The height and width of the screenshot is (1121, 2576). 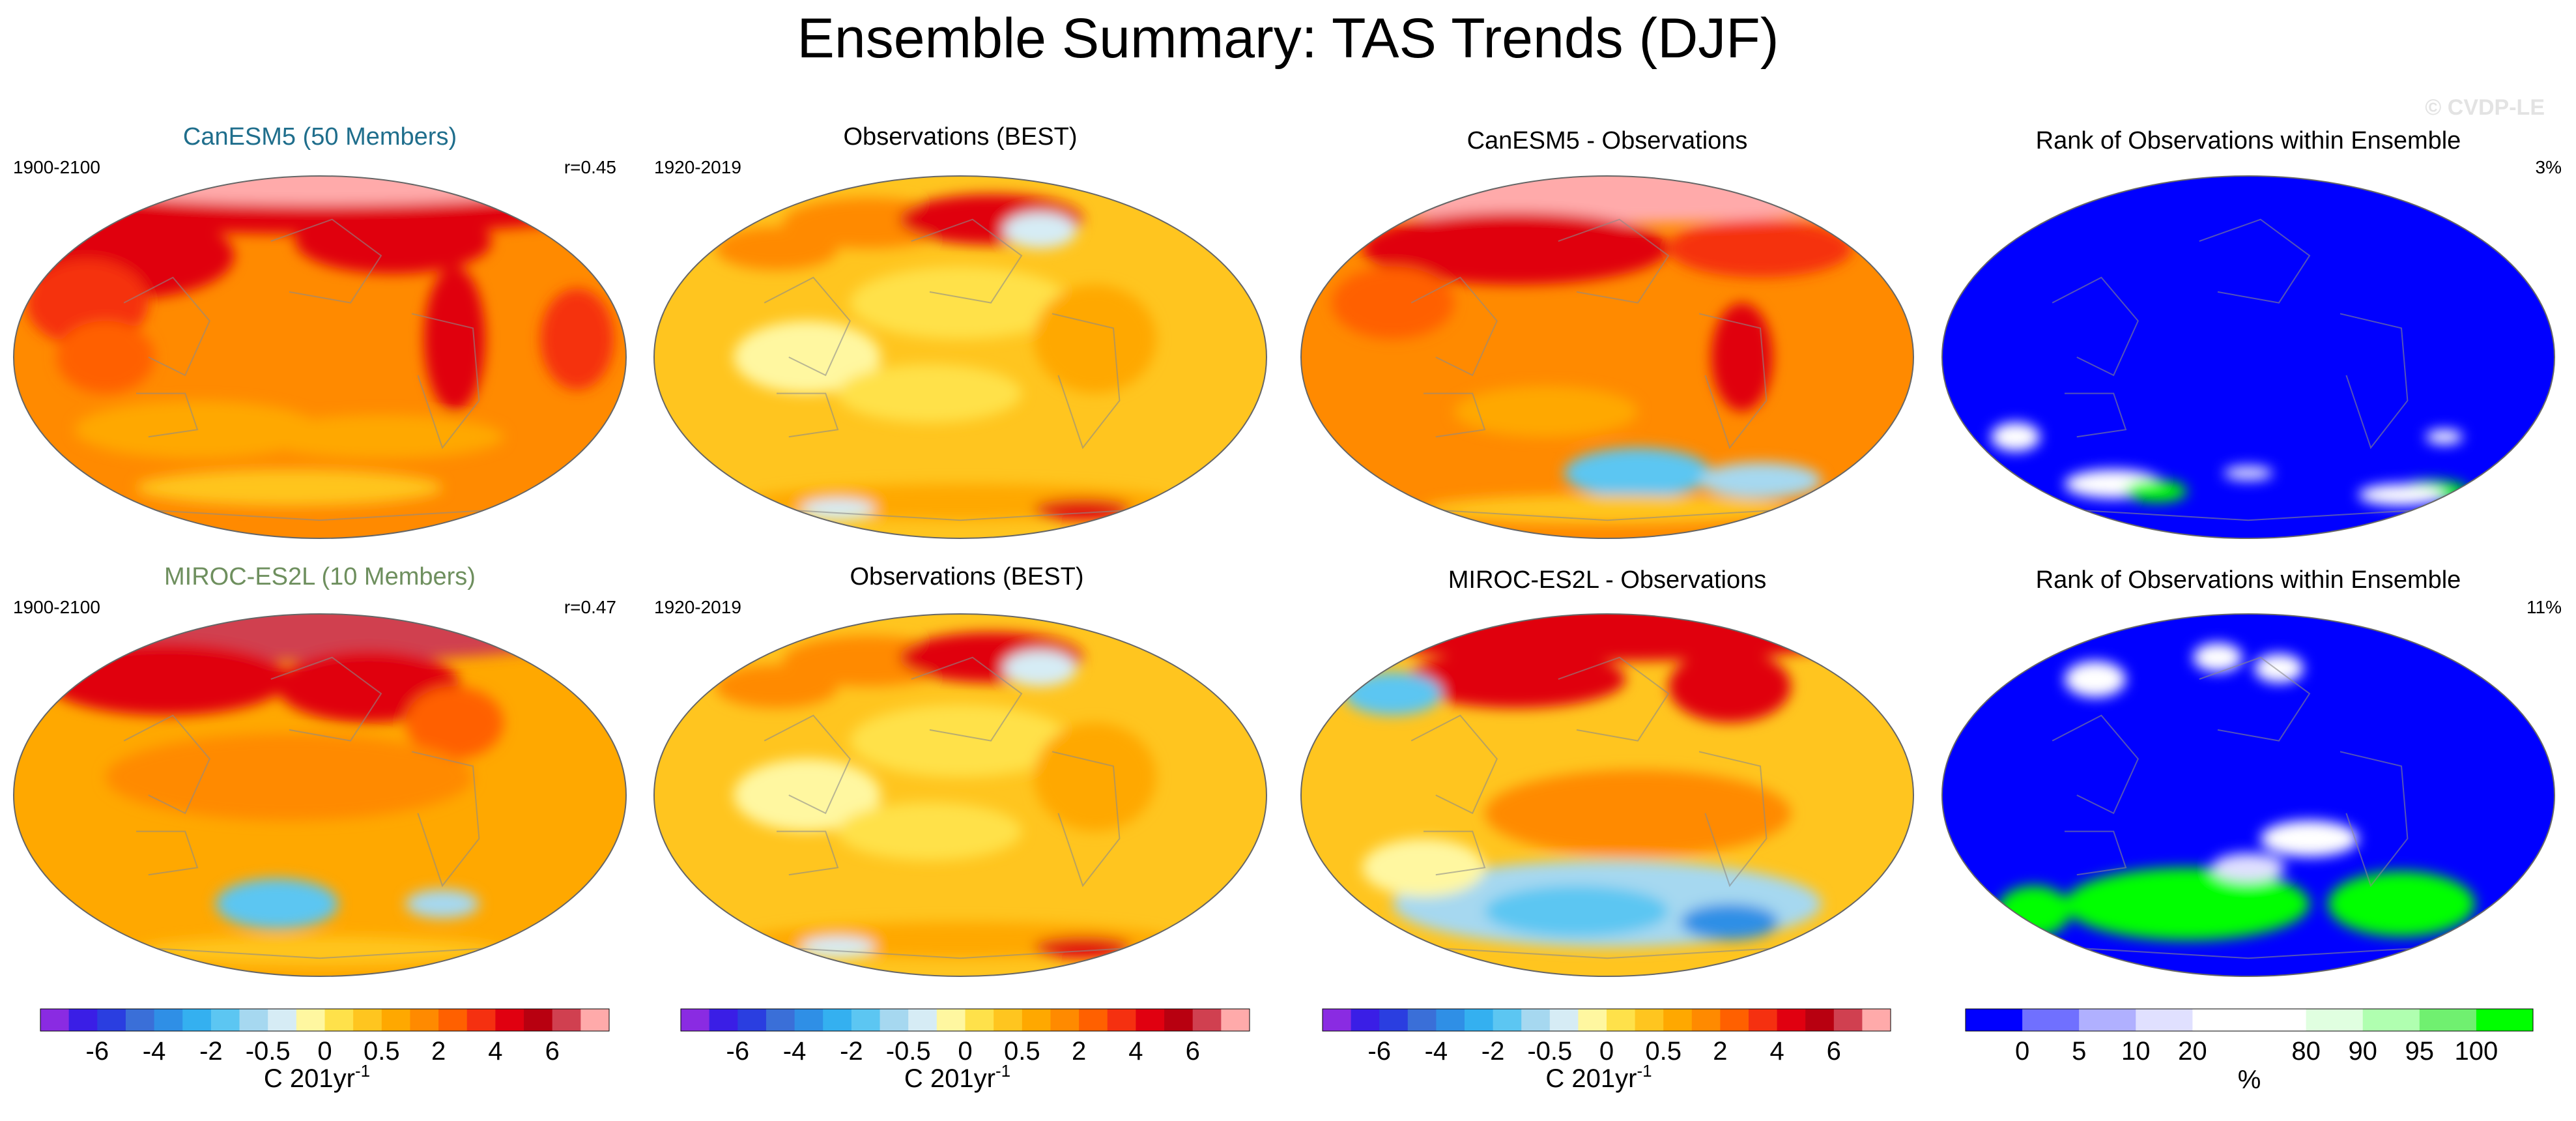 What do you see at coordinates (2362, 1051) in the screenshot?
I see `colorbar-tick-label: 90` at bounding box center [2362, 1051].